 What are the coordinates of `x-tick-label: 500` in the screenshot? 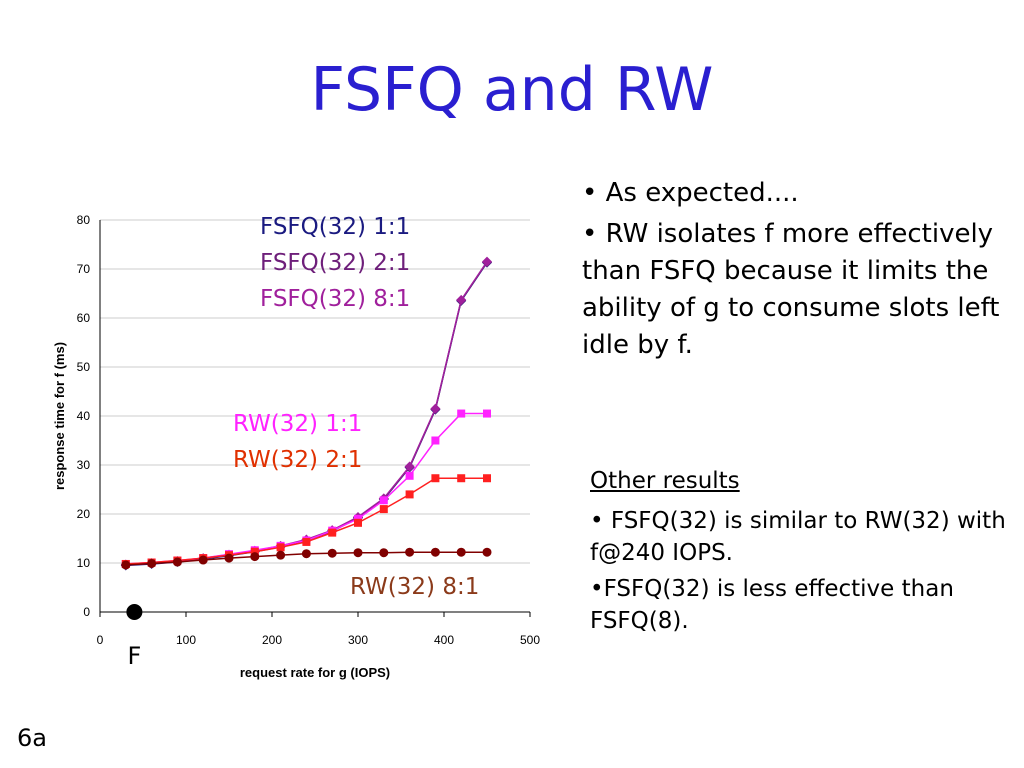 It's located at (530, 640).